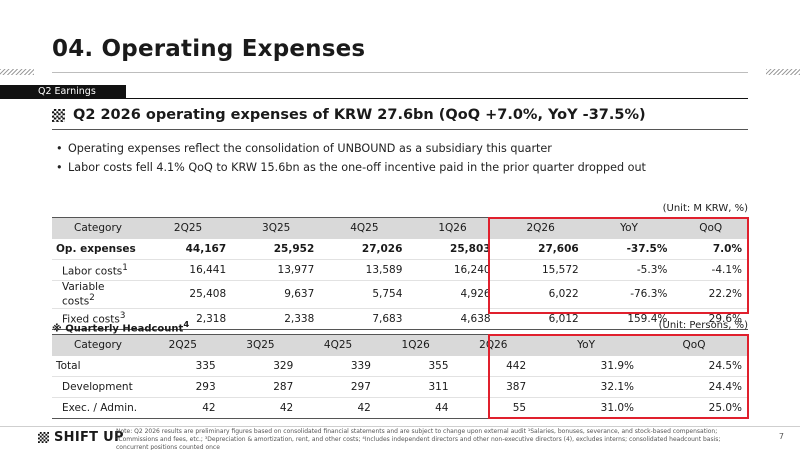  What do you see at coordinates (98, 249) in the screenshot?
I see `row-label: Op. expenses` at bounding box center [98, 249].